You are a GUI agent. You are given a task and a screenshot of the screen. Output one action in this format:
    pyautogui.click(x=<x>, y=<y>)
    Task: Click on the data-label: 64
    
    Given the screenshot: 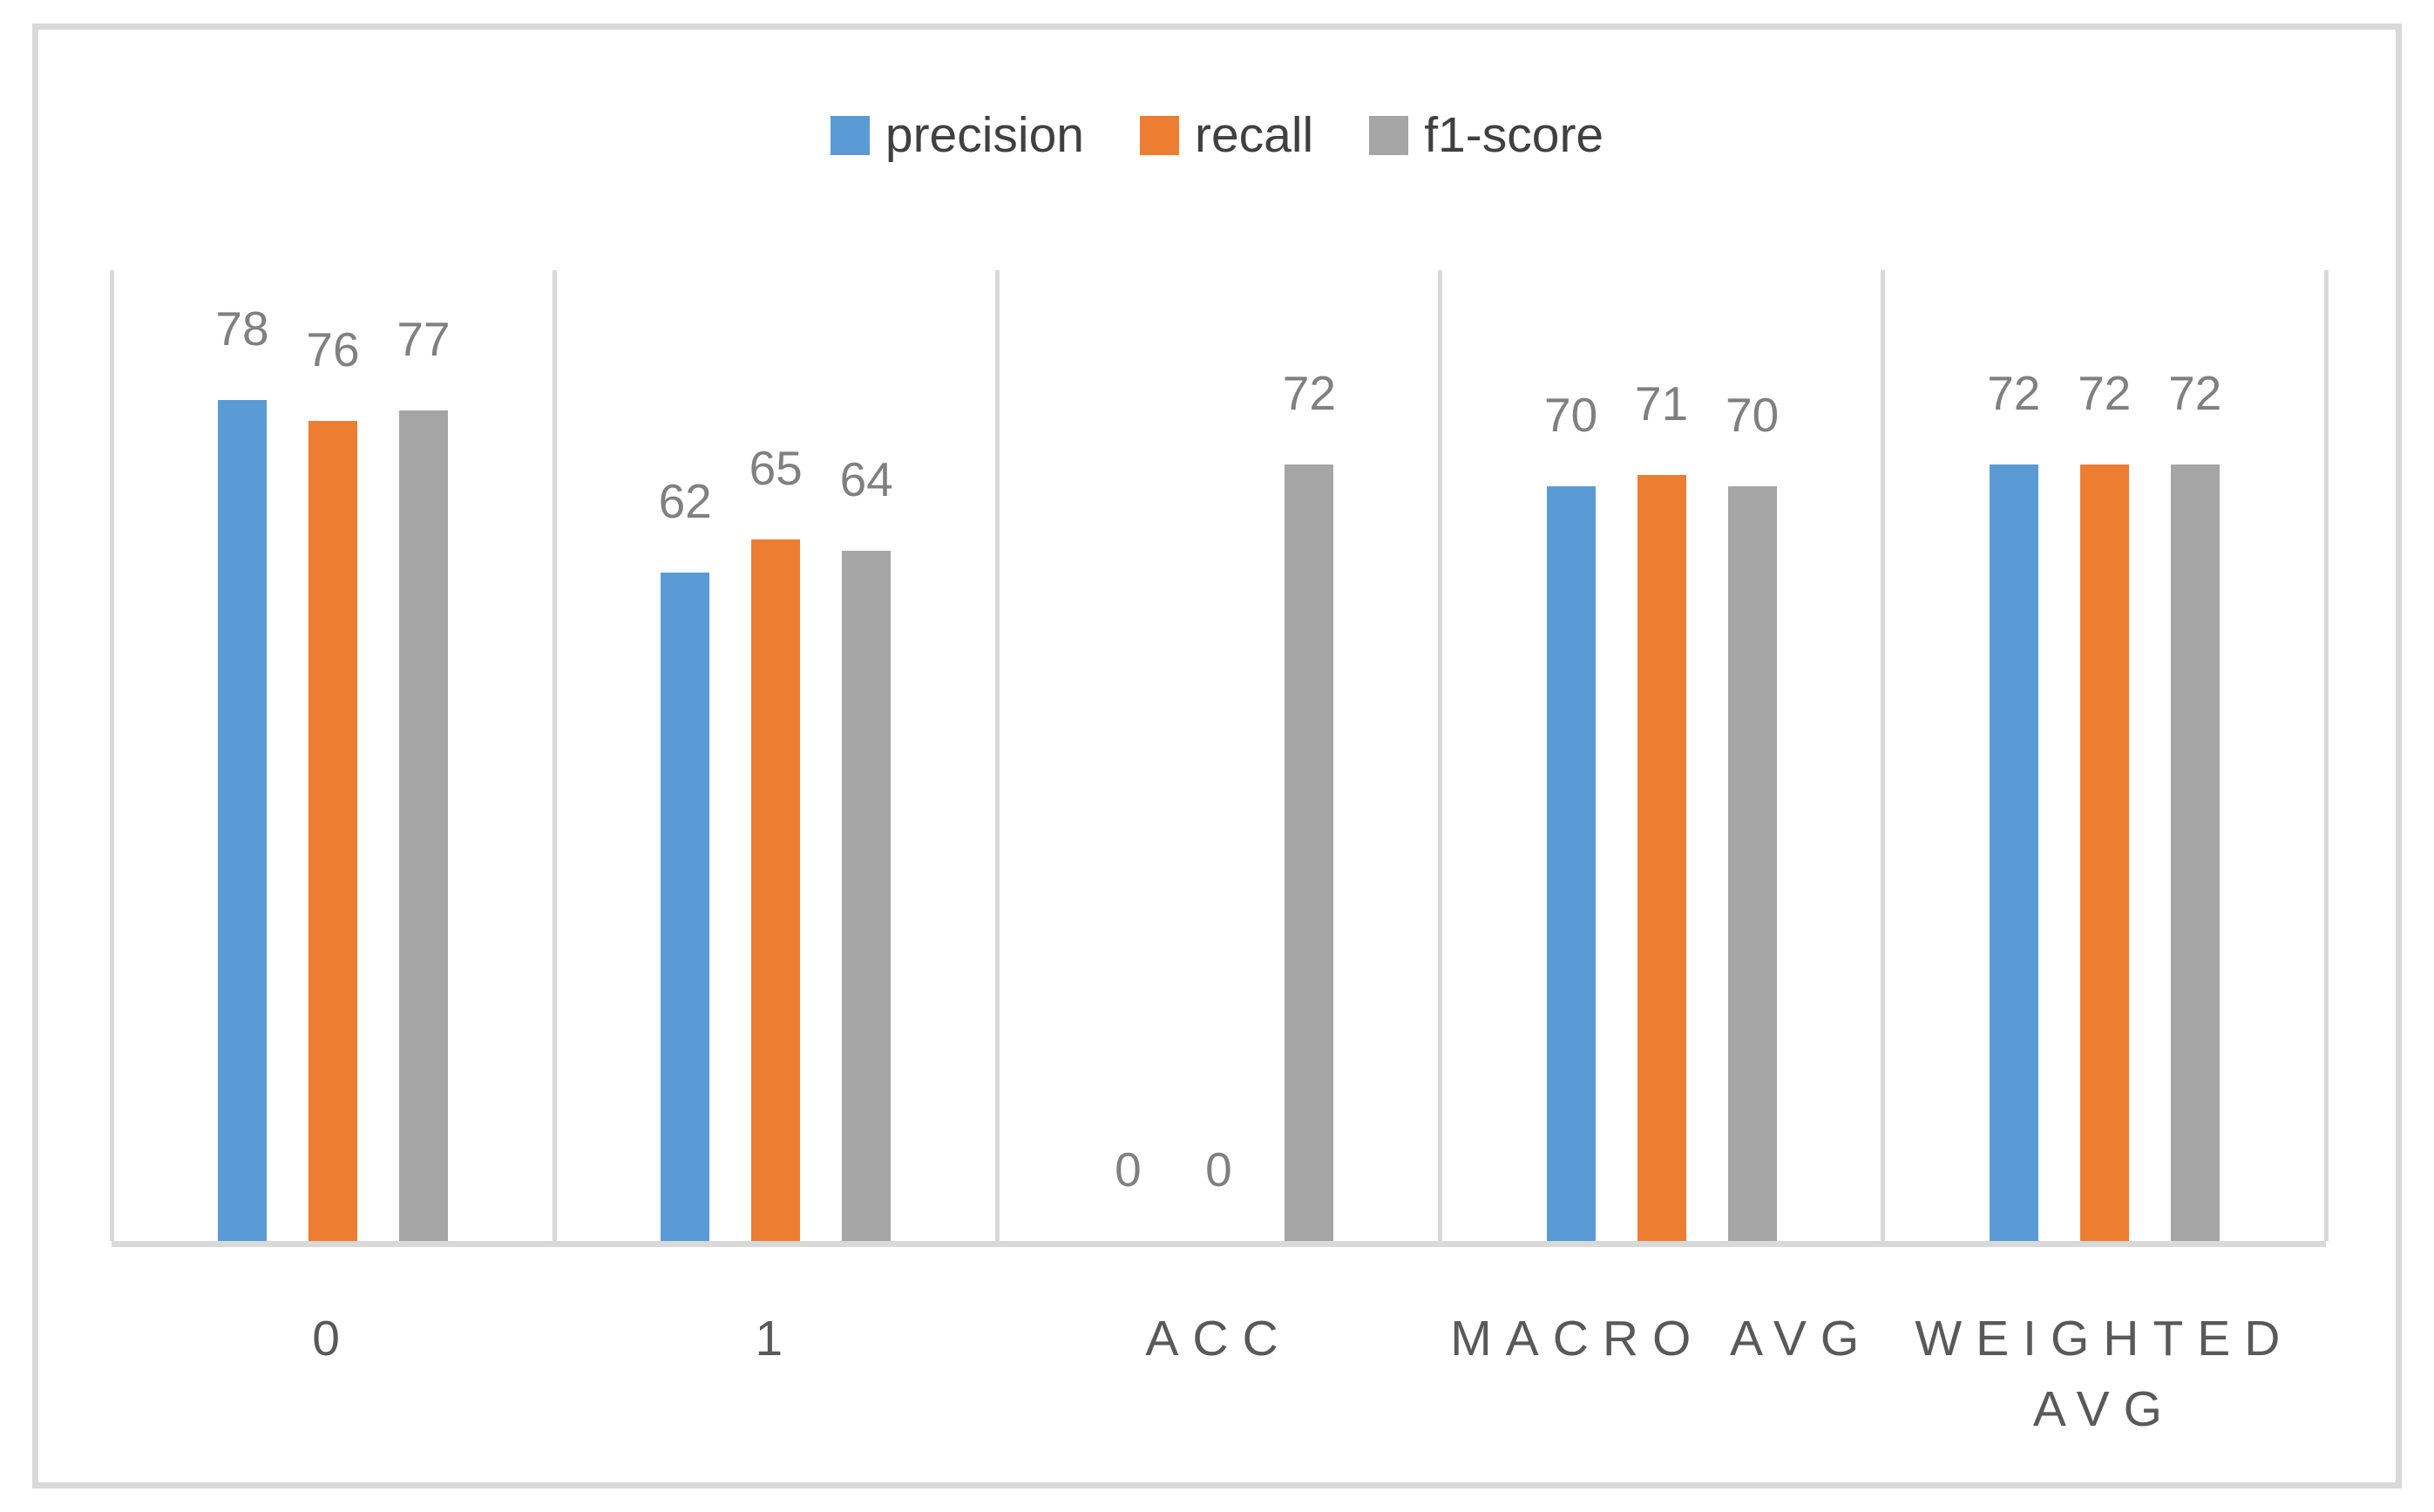 What is the action you would take?
    pyautogui.click(x=866, y=479)
    